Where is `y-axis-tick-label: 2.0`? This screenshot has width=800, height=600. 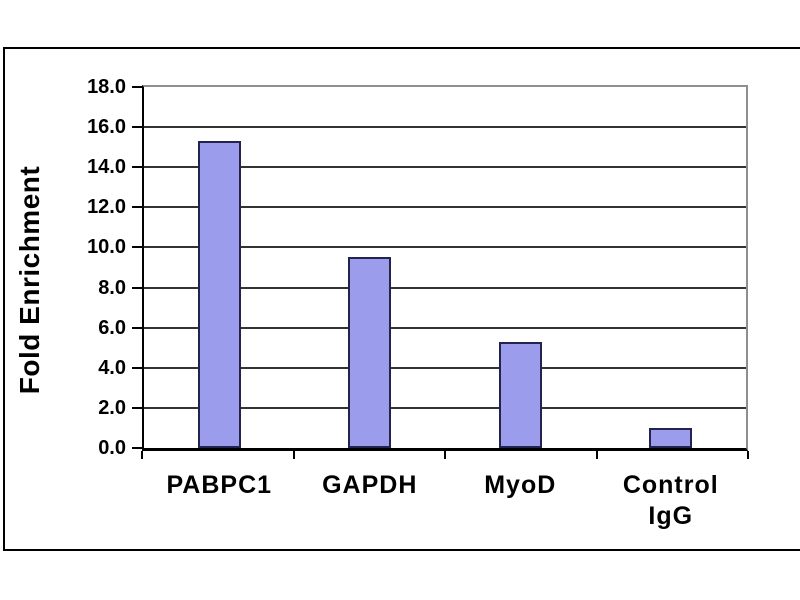 y-axis-tick-label: 2.0 is located at coordinates (112, 407).